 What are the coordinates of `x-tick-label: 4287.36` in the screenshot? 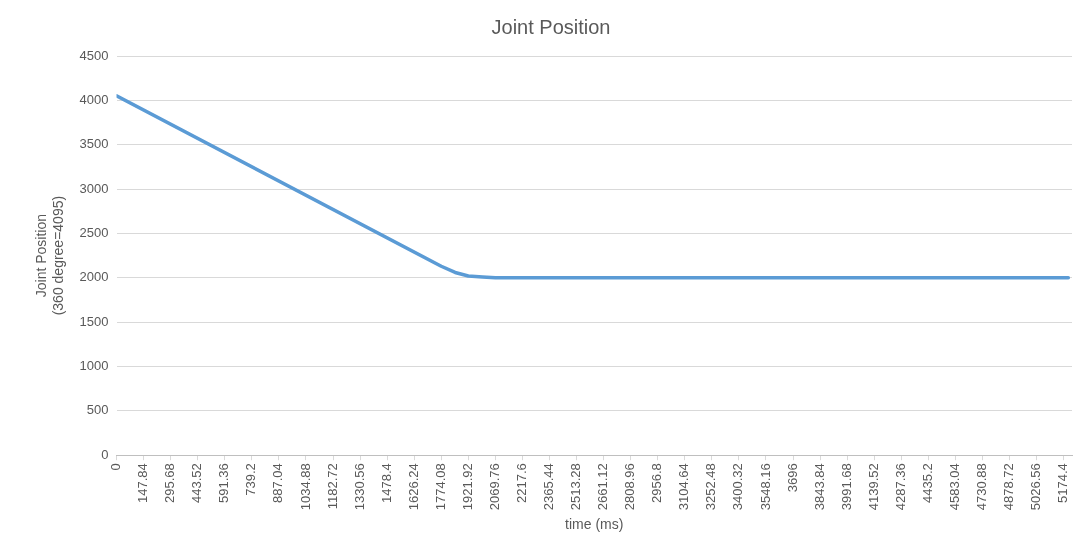 It's located at (900, 487).